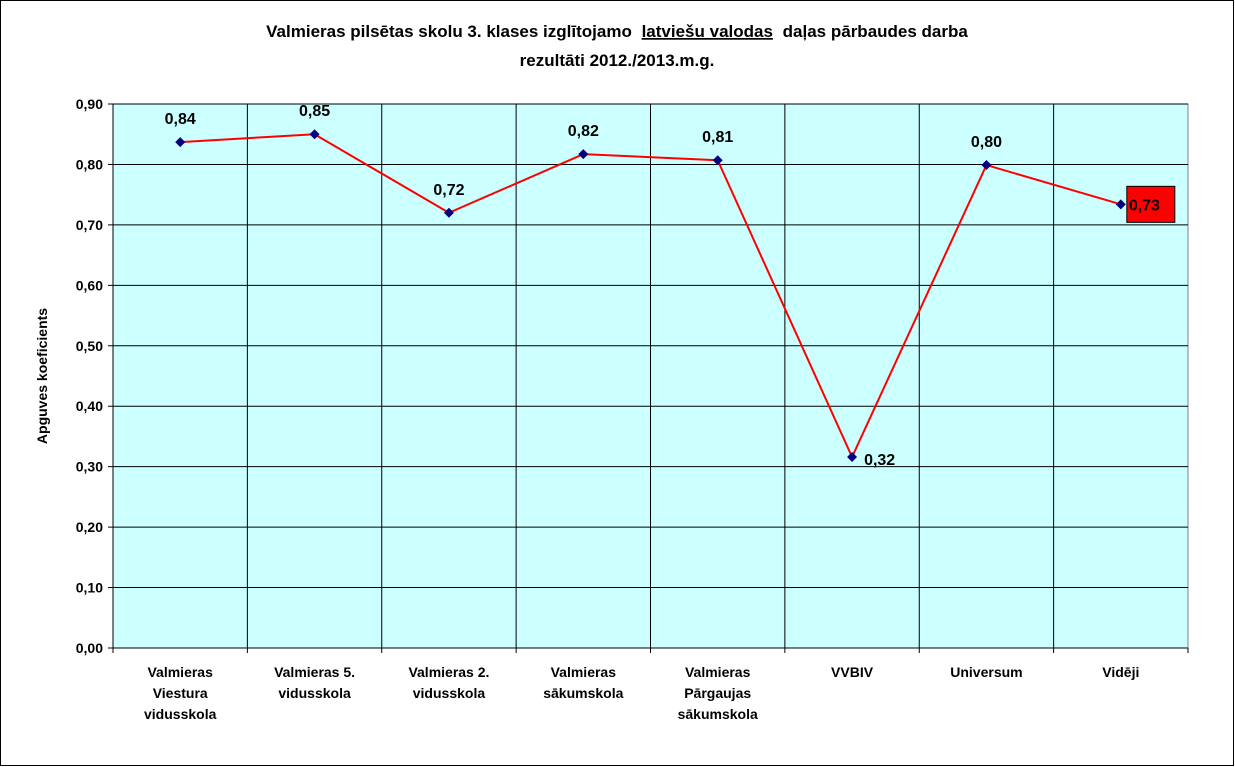  Describe the element at coordinates (180, 693) in the screenshot. I see `x-tick-label: Valmieras Viestura vidusskola` at that location.